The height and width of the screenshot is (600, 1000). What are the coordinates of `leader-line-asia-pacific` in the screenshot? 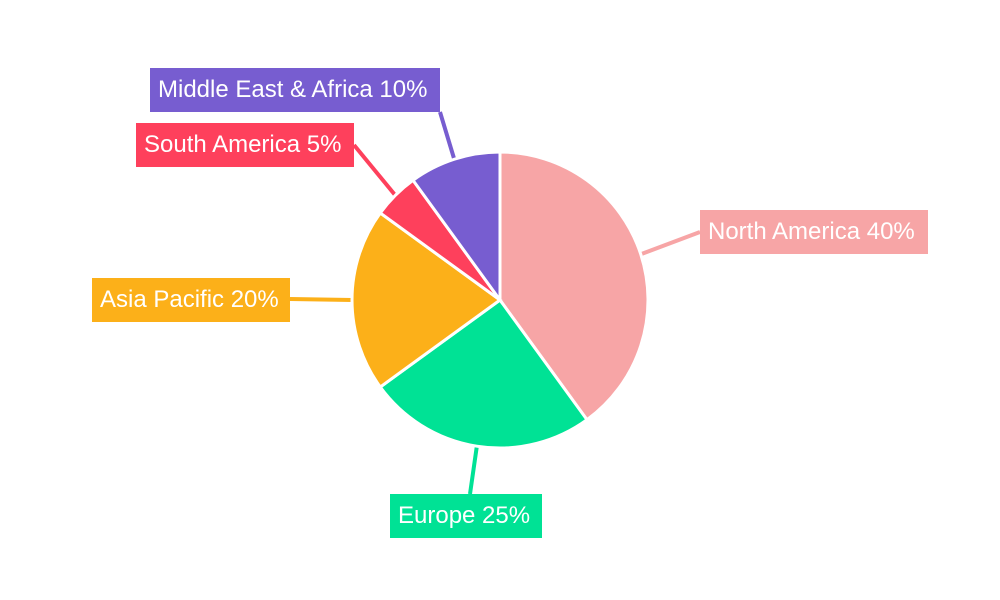 It's located at (321, 299).